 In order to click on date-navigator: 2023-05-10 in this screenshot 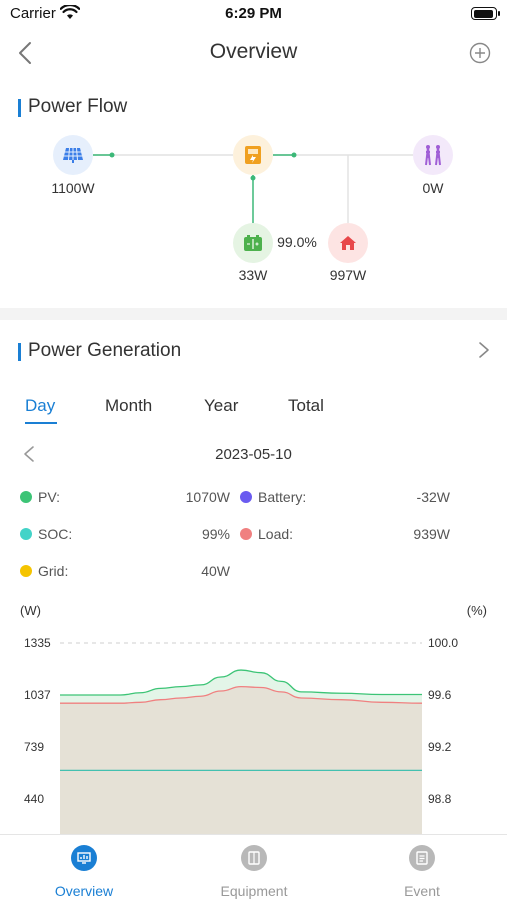, I will do `click(253, 455)`.